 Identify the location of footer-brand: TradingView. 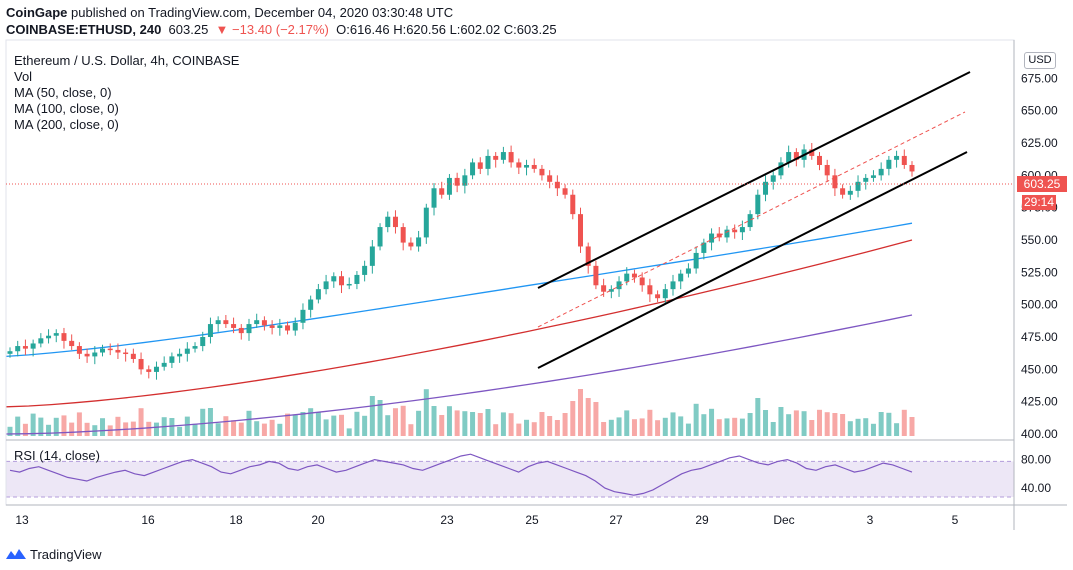
(66, 554).